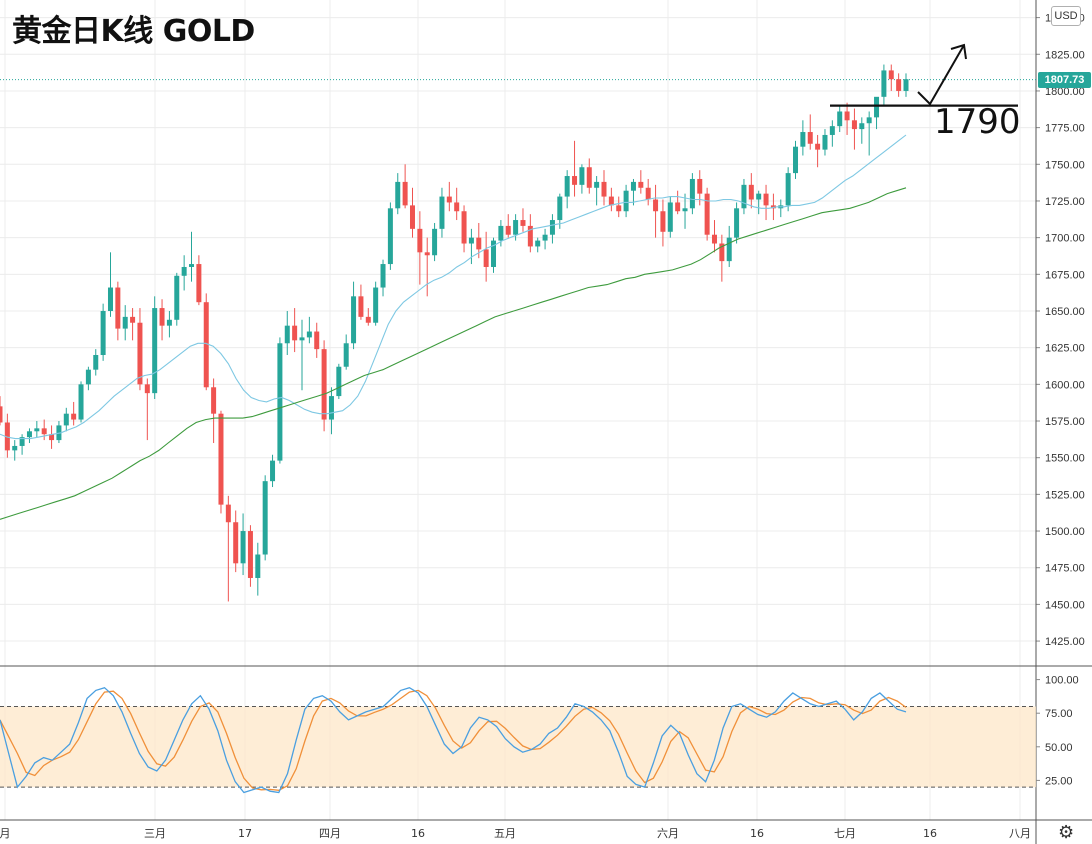  I want to click on x-tick-label: 17, so click(245, 833).